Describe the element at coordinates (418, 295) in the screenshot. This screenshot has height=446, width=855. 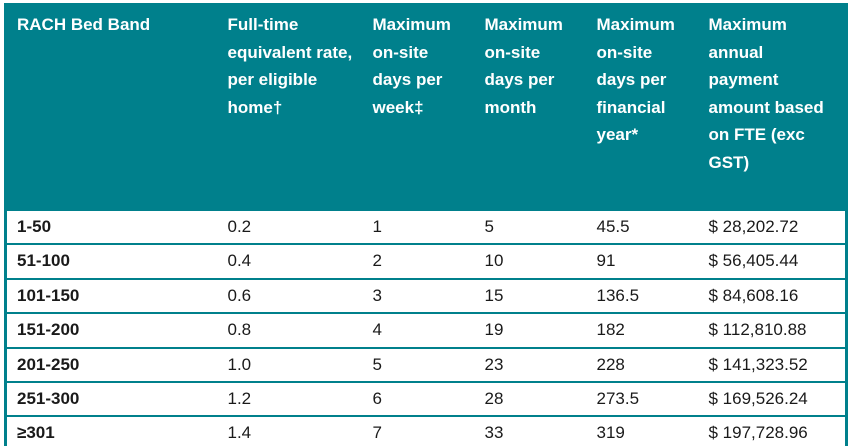
I see `cell-days-per-week: 3` at that location.